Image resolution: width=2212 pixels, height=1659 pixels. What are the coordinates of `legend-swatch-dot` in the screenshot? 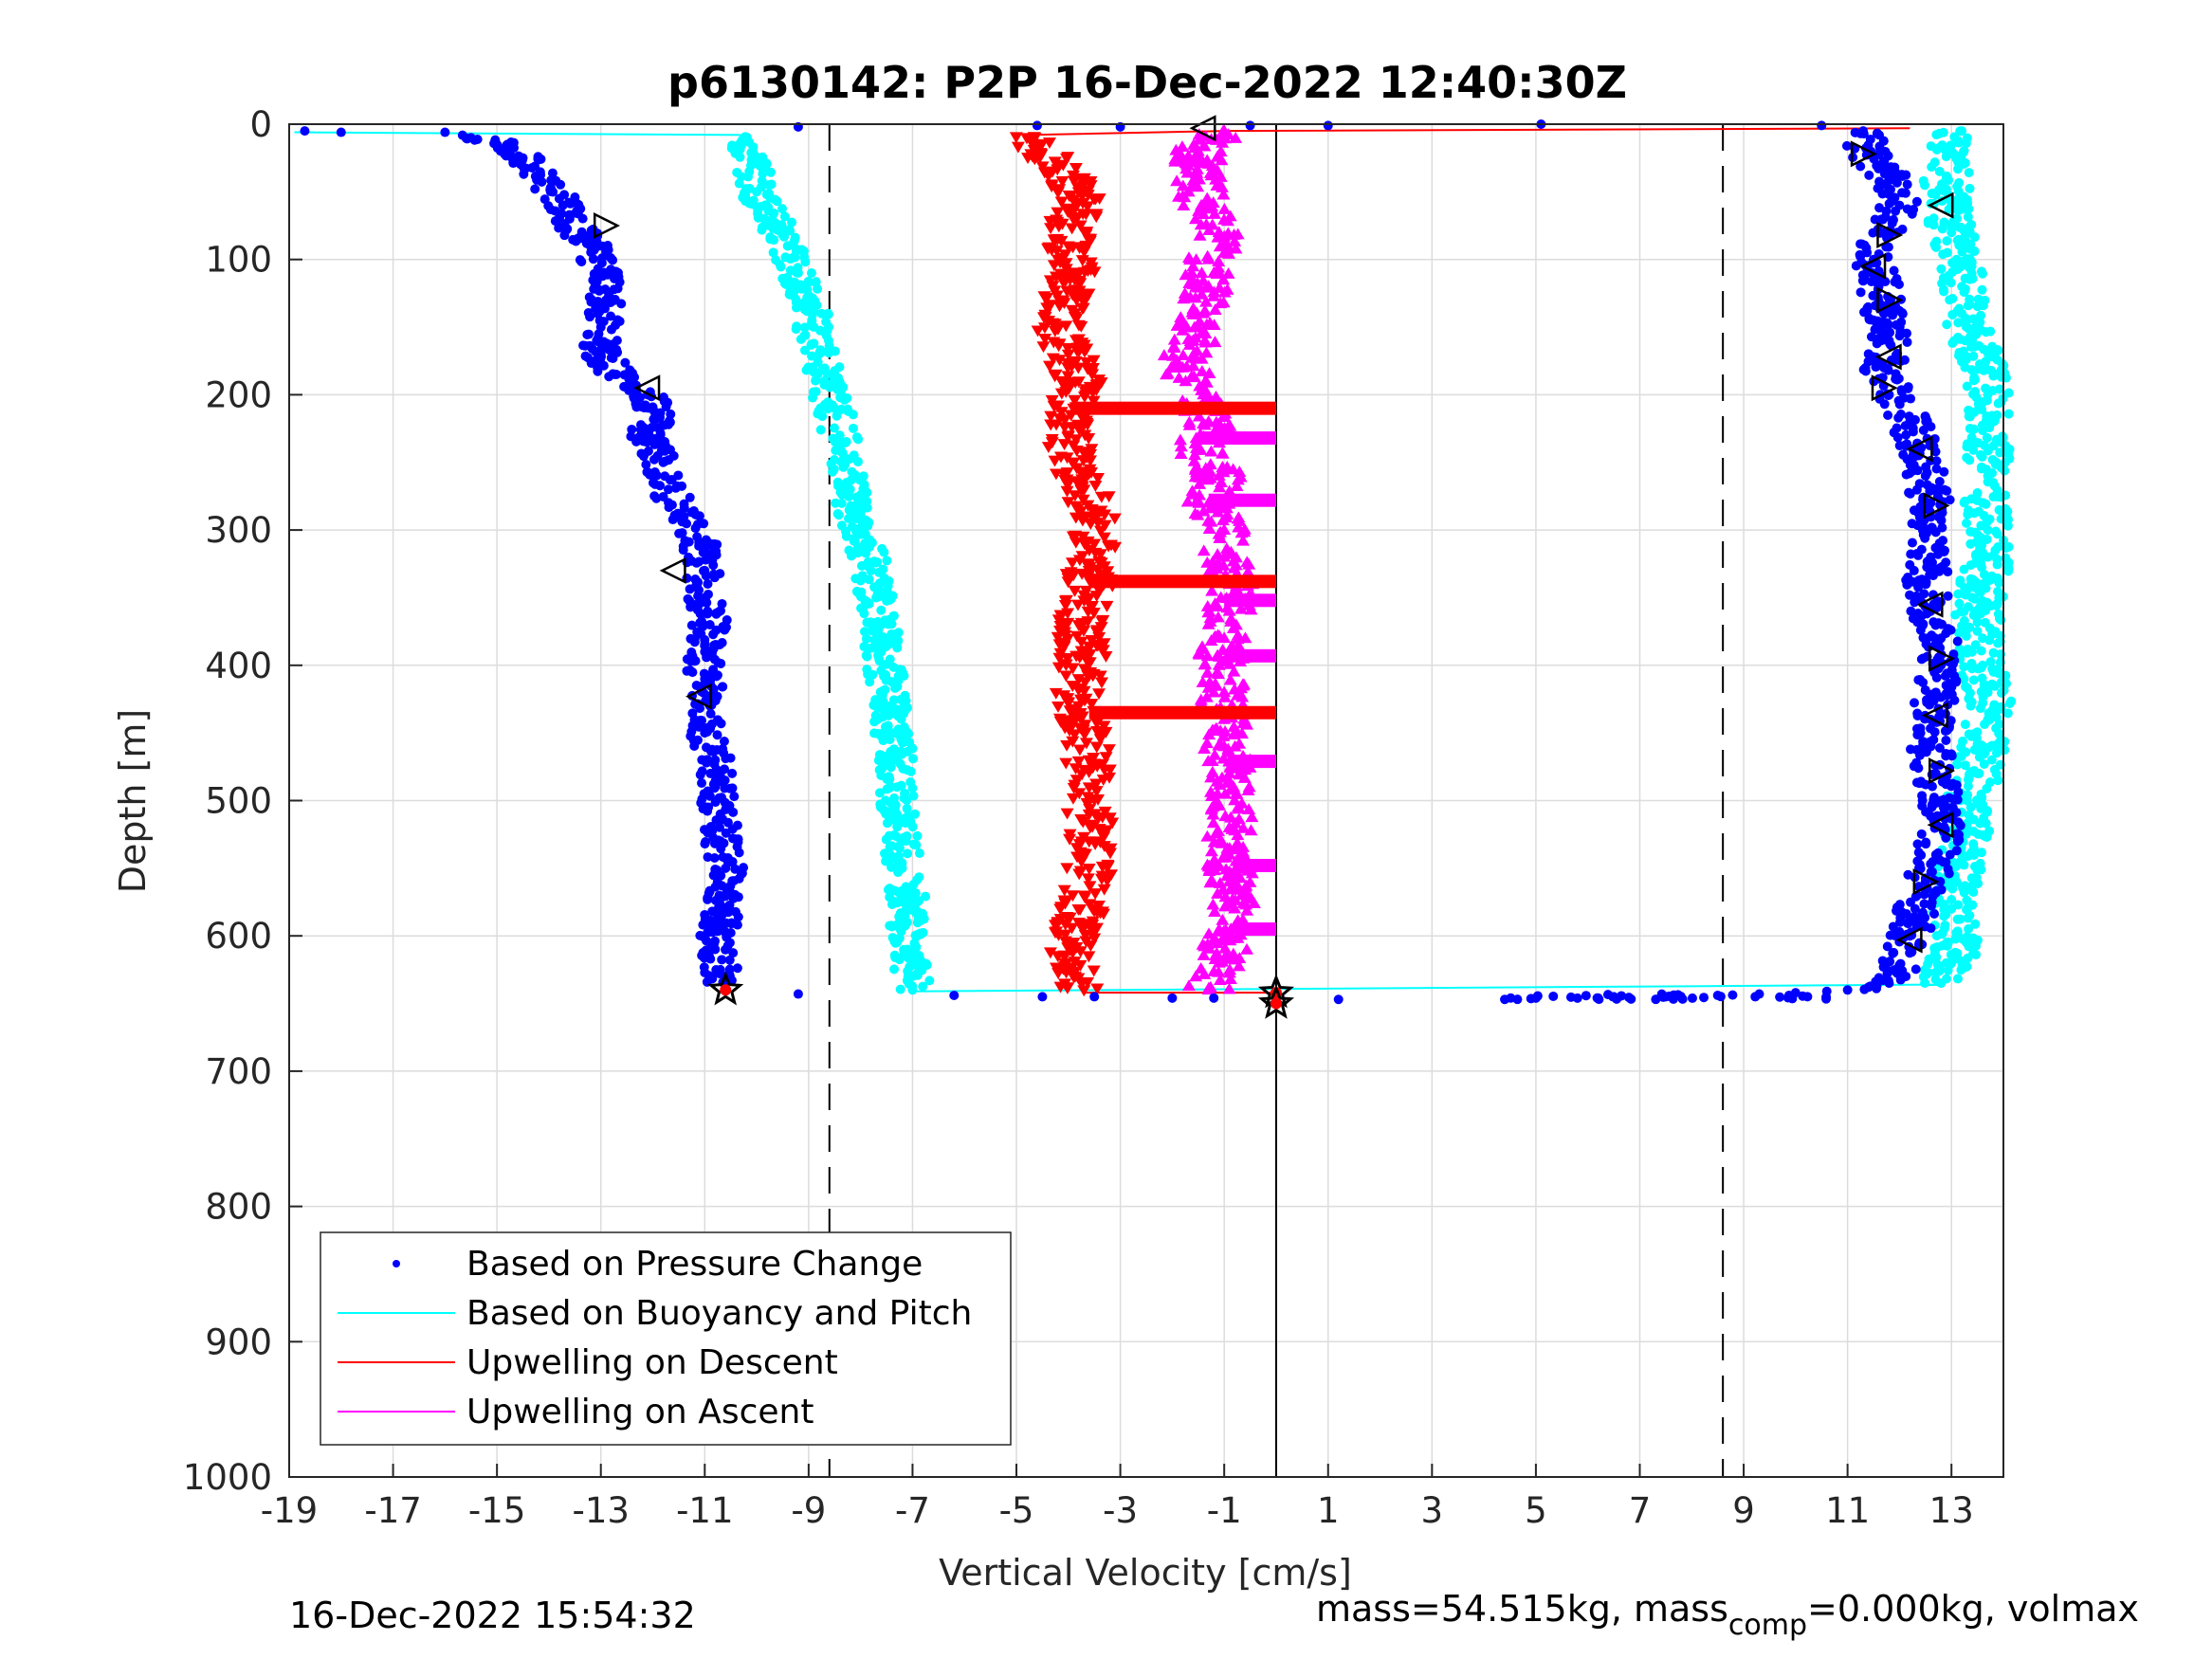 It's located at (396, 1263).